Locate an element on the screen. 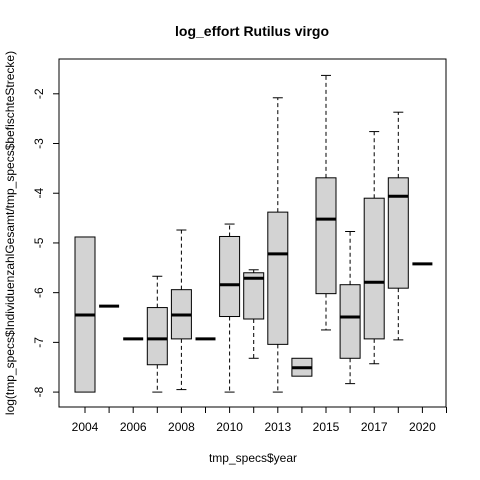  y-tick-label: -8 is located at coordinates (39, 391).